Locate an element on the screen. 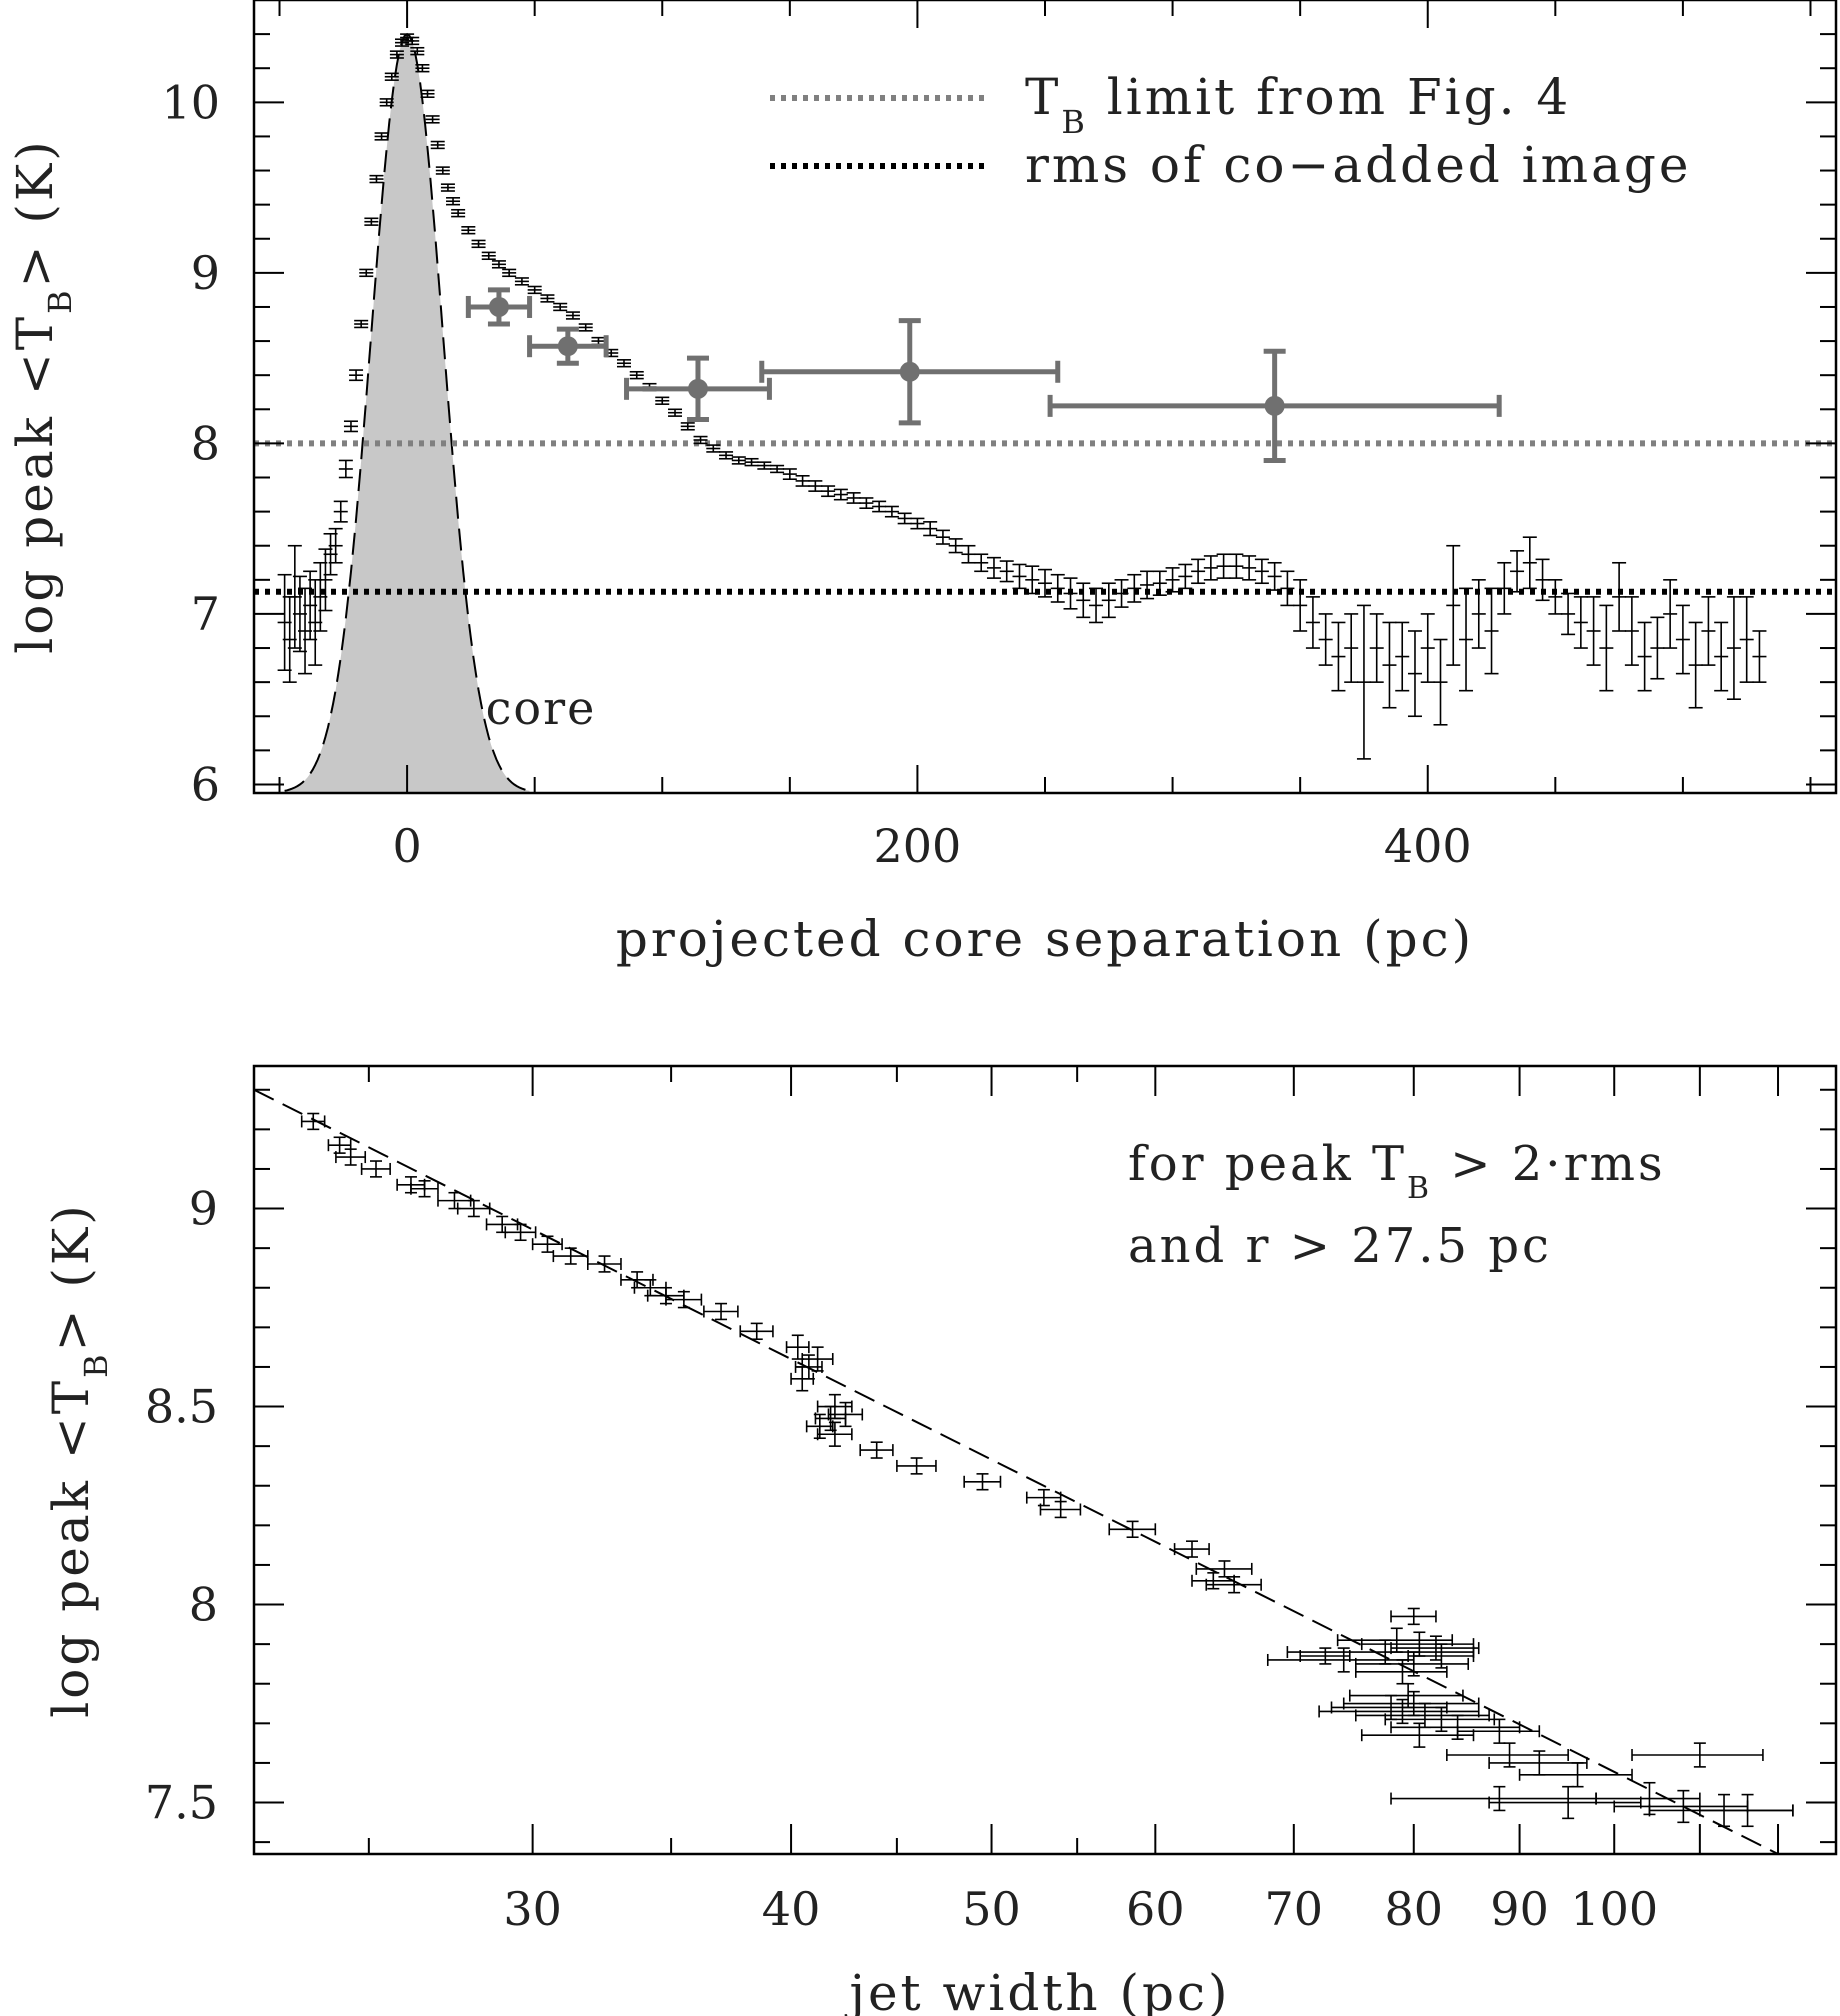 The image size is (1840, 2016). x-tick-label: 30 is located at coordinates (532, 1909).